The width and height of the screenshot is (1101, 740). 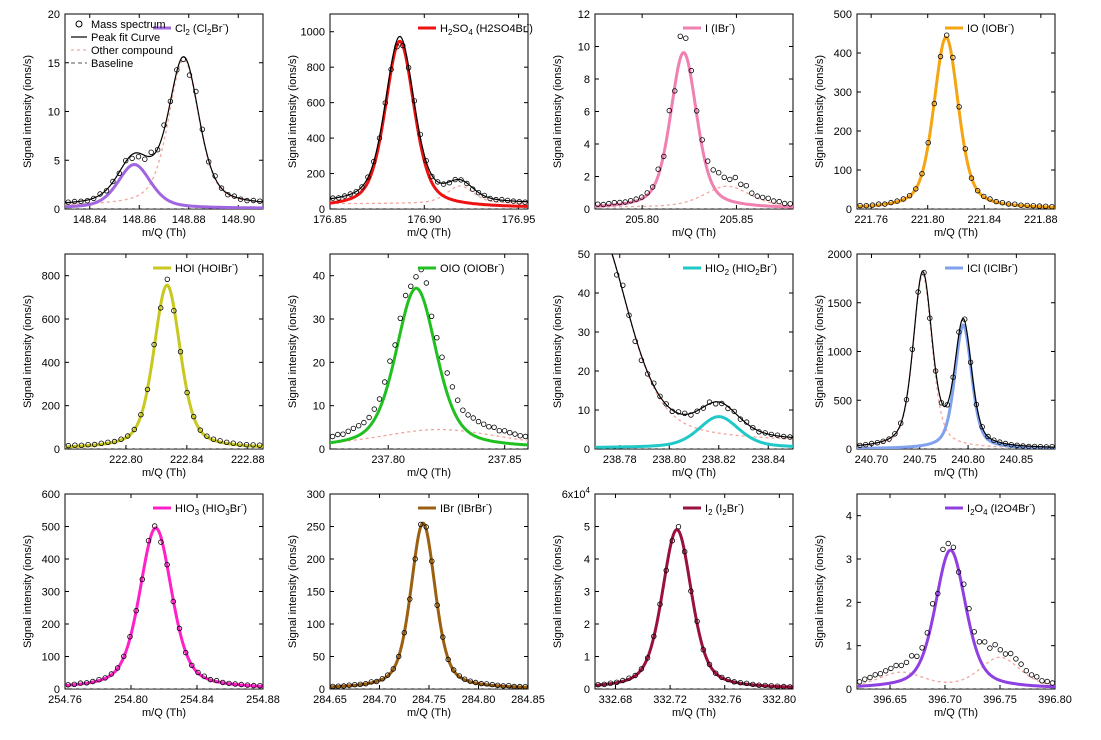 I want to click on y-tick-label: 2, so click(x=587, y=178).